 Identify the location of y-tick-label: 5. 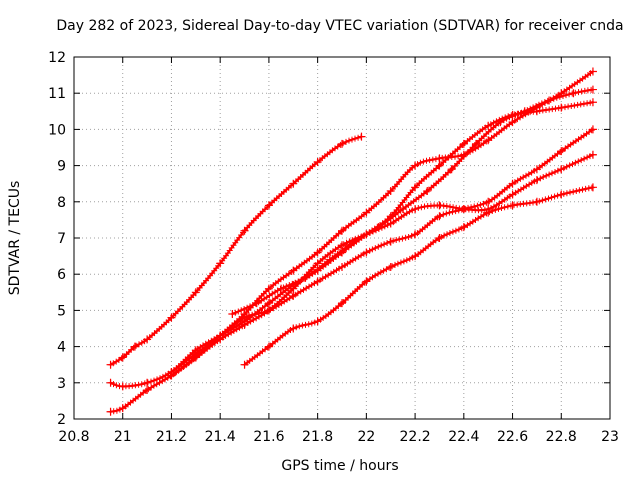
(61, 311).